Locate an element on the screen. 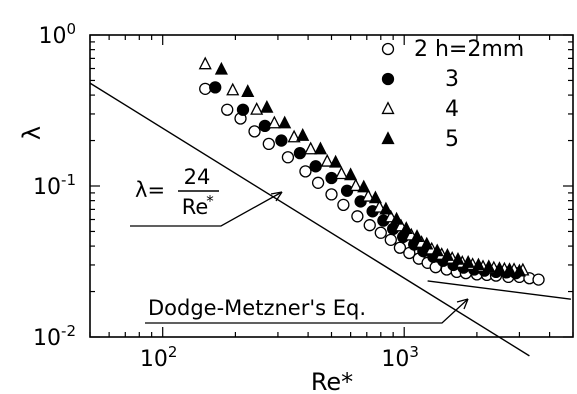 The height and width of the screenshot is (394, 577). dodge-metzner-annotation: Dodge-Metzner's Eq. is located at coordinates (307, 310).